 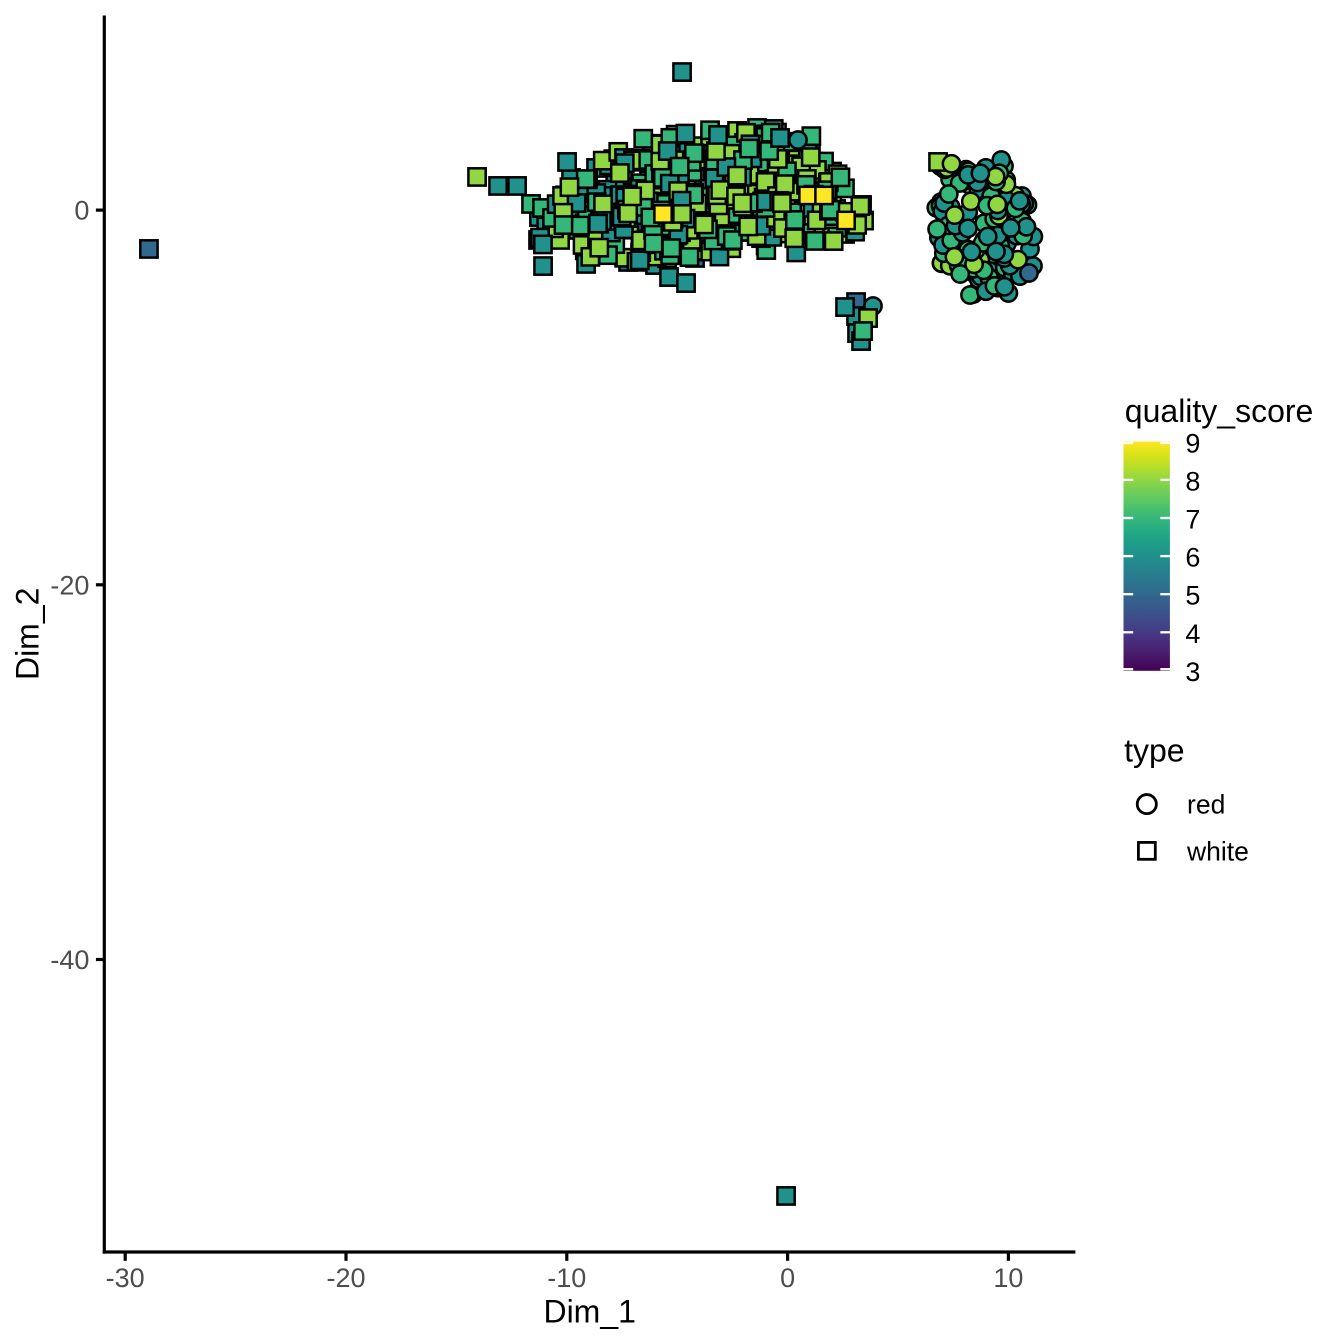 I want to click on svg-text: 6, so click(x=1192, y=558).